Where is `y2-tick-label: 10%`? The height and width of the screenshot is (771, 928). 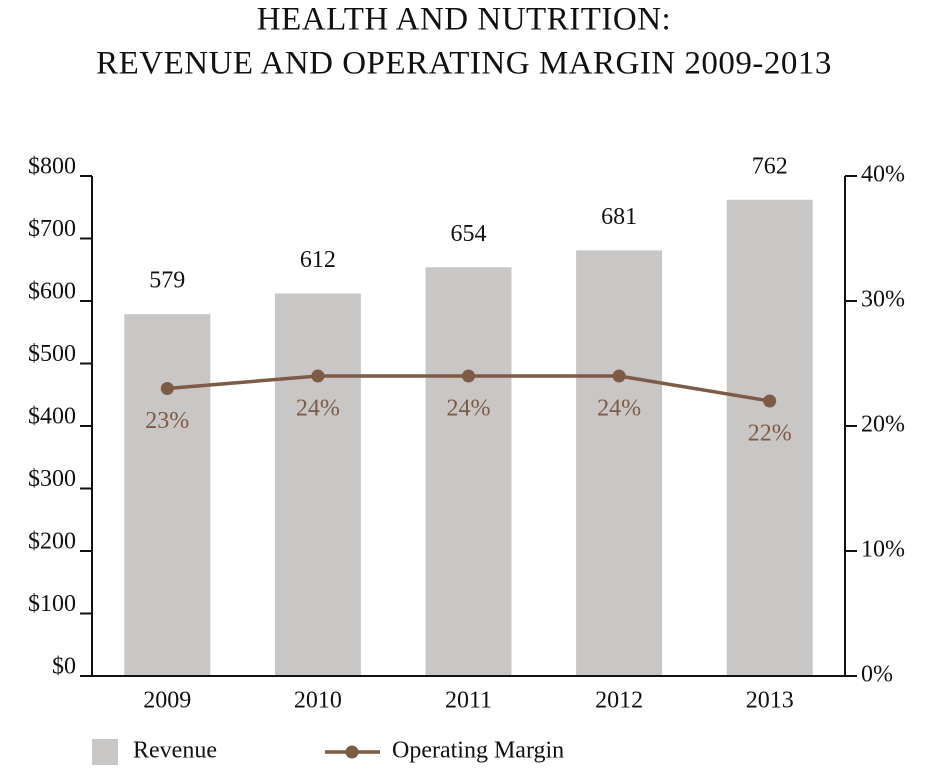
y2-tick-label: 10% is located at coordinates (883, 550).